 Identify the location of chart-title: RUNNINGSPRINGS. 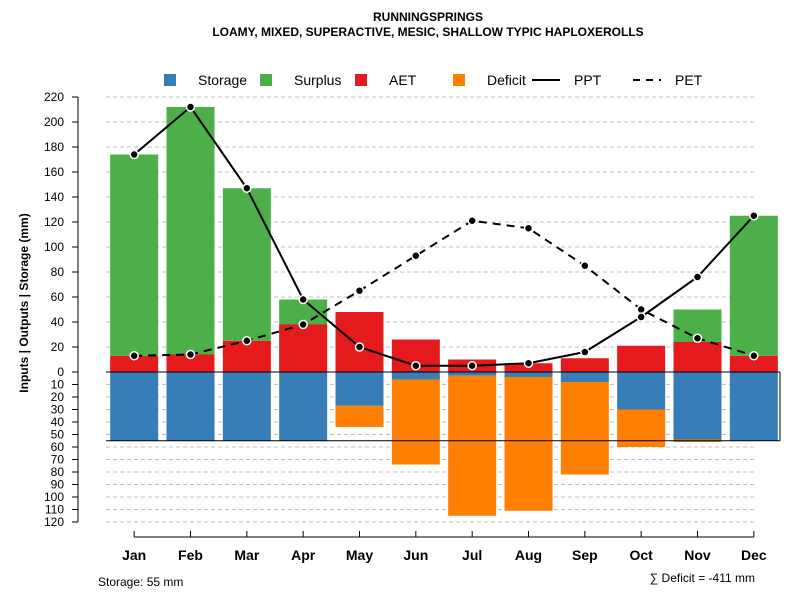
(428, 17).